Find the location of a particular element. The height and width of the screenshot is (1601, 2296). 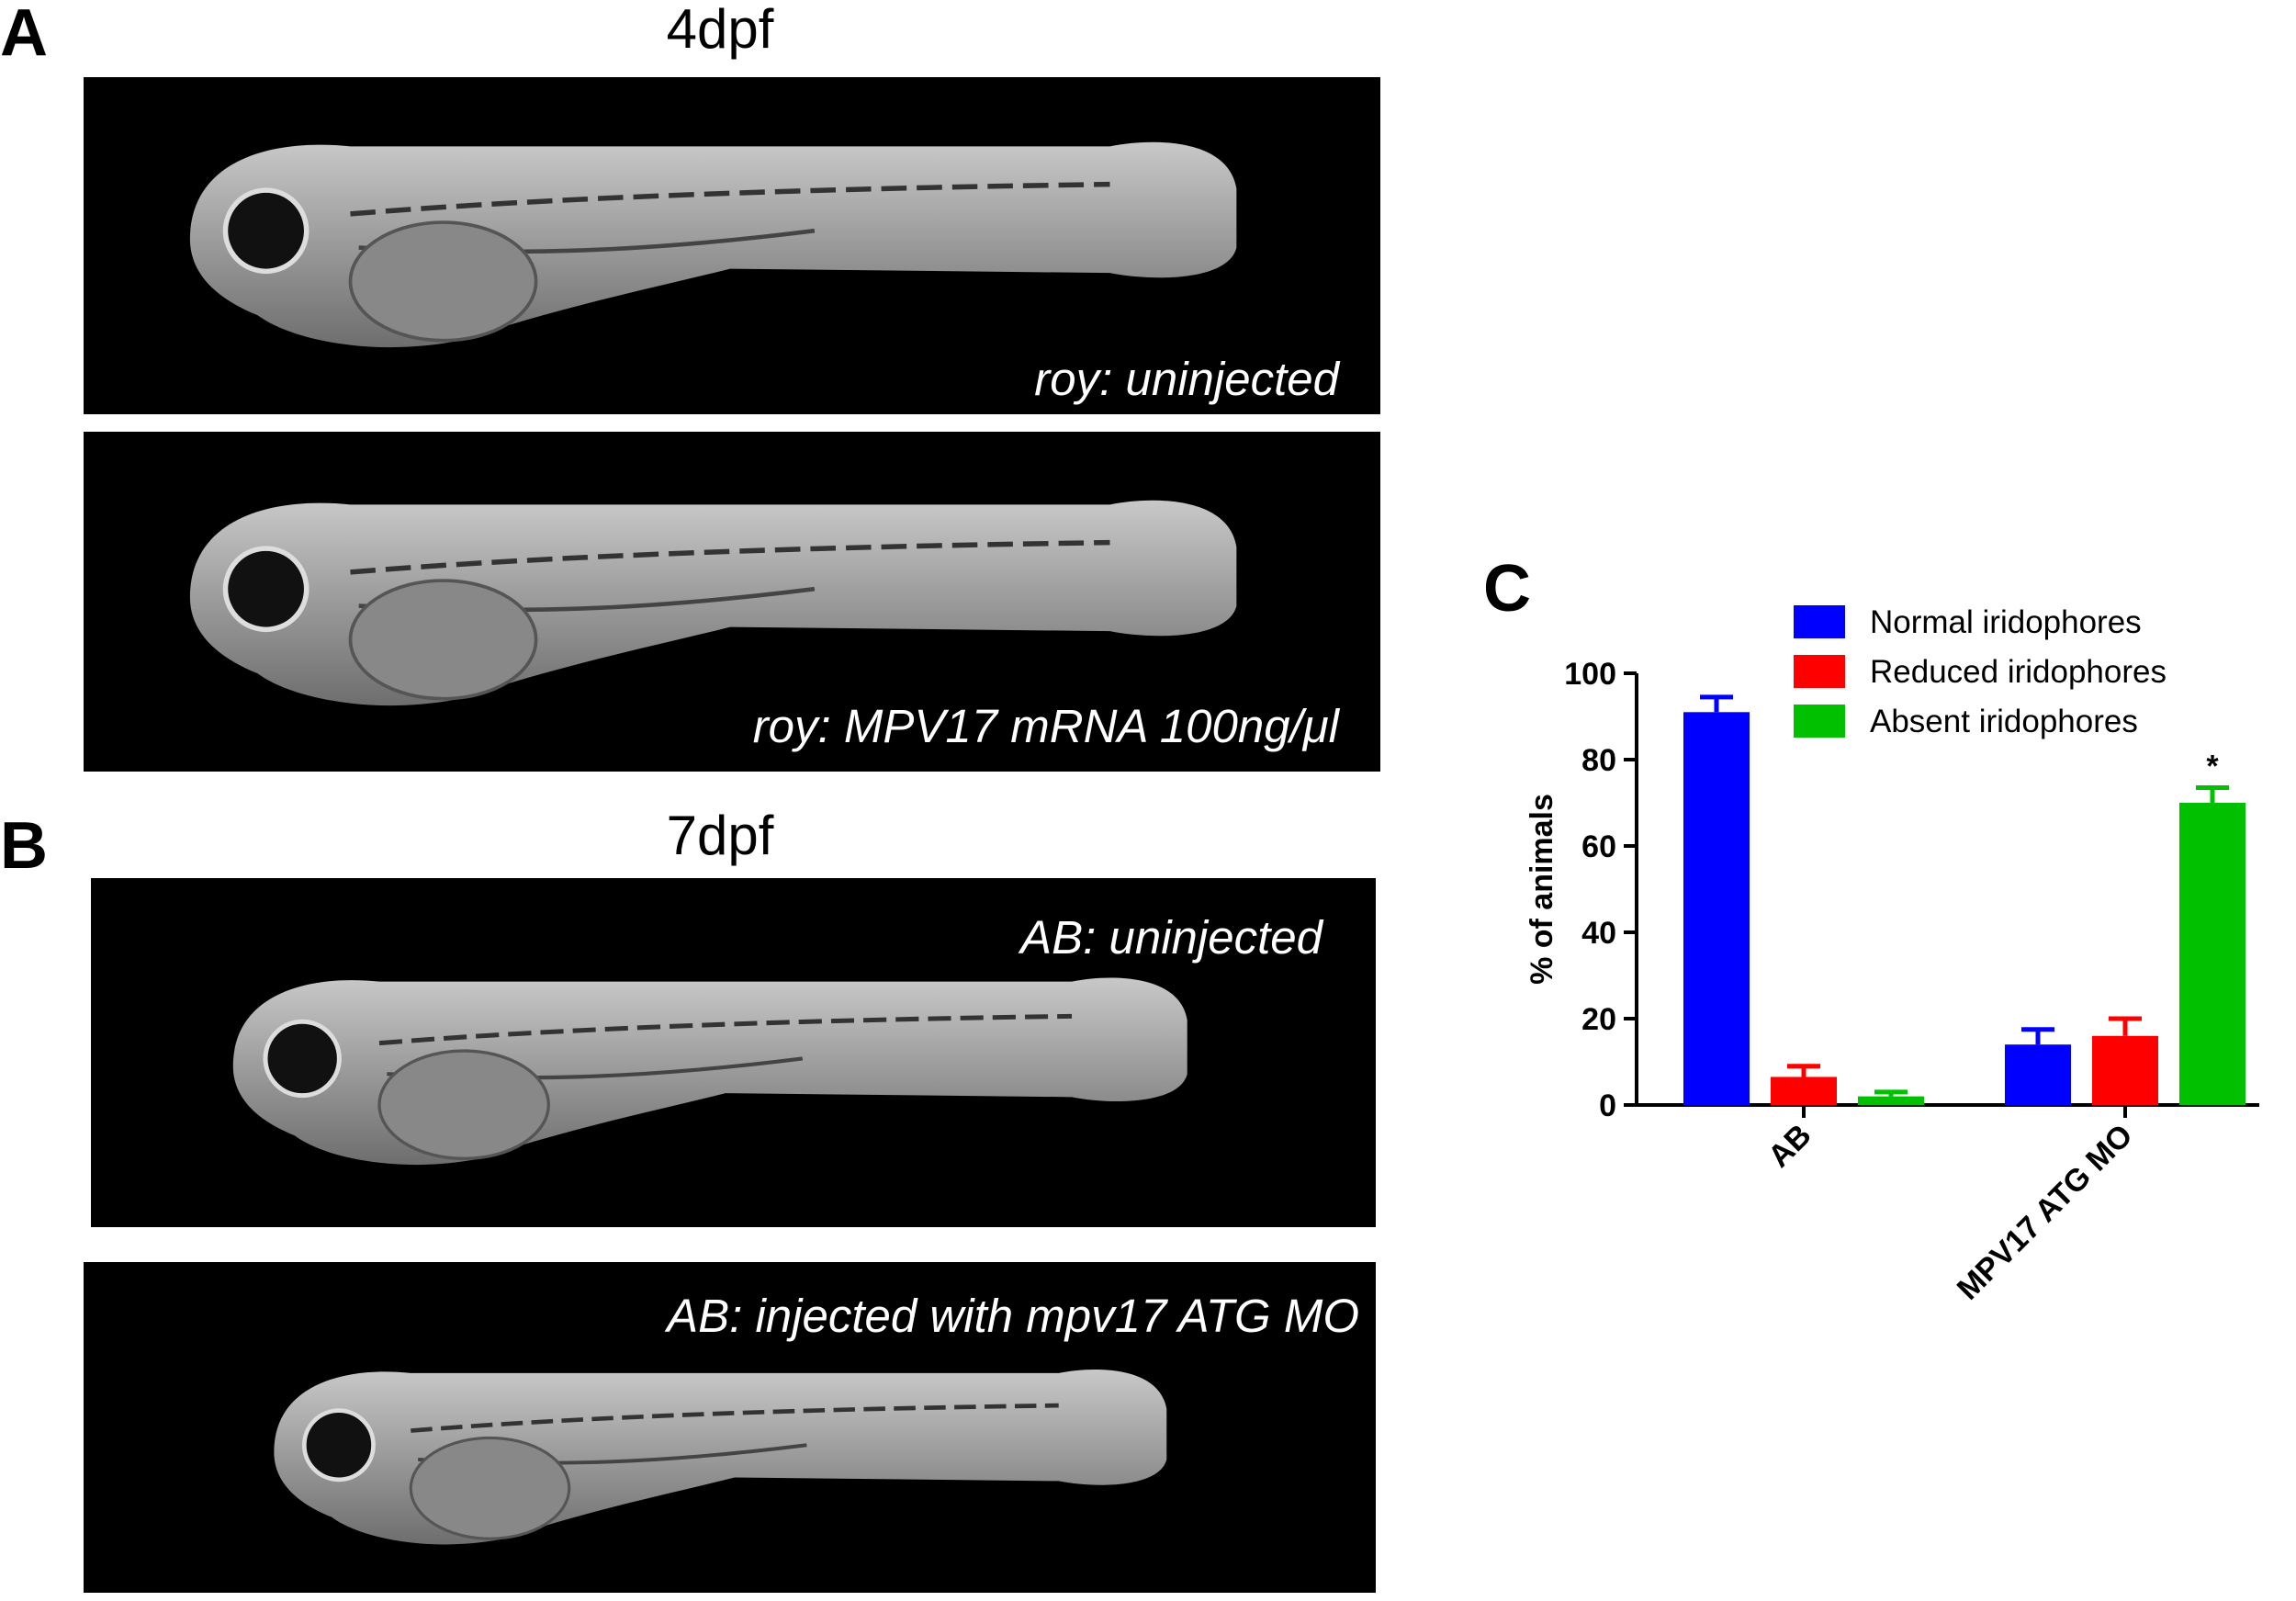

photo-caption: roy: uninjected is located at coordinates (1187, 379).